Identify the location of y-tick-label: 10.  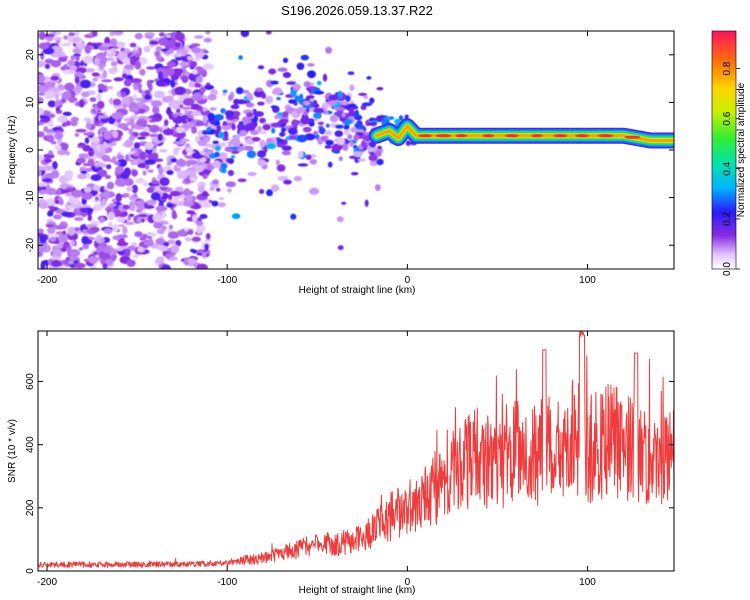
(30, 102).